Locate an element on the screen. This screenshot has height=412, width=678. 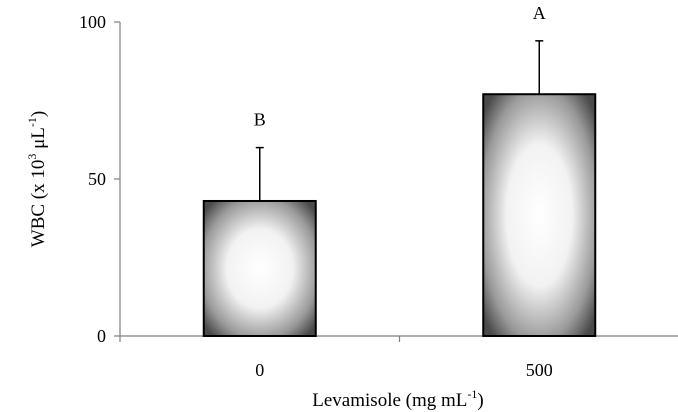
y-tick-label: 100 is located at coordinates (92, 22).